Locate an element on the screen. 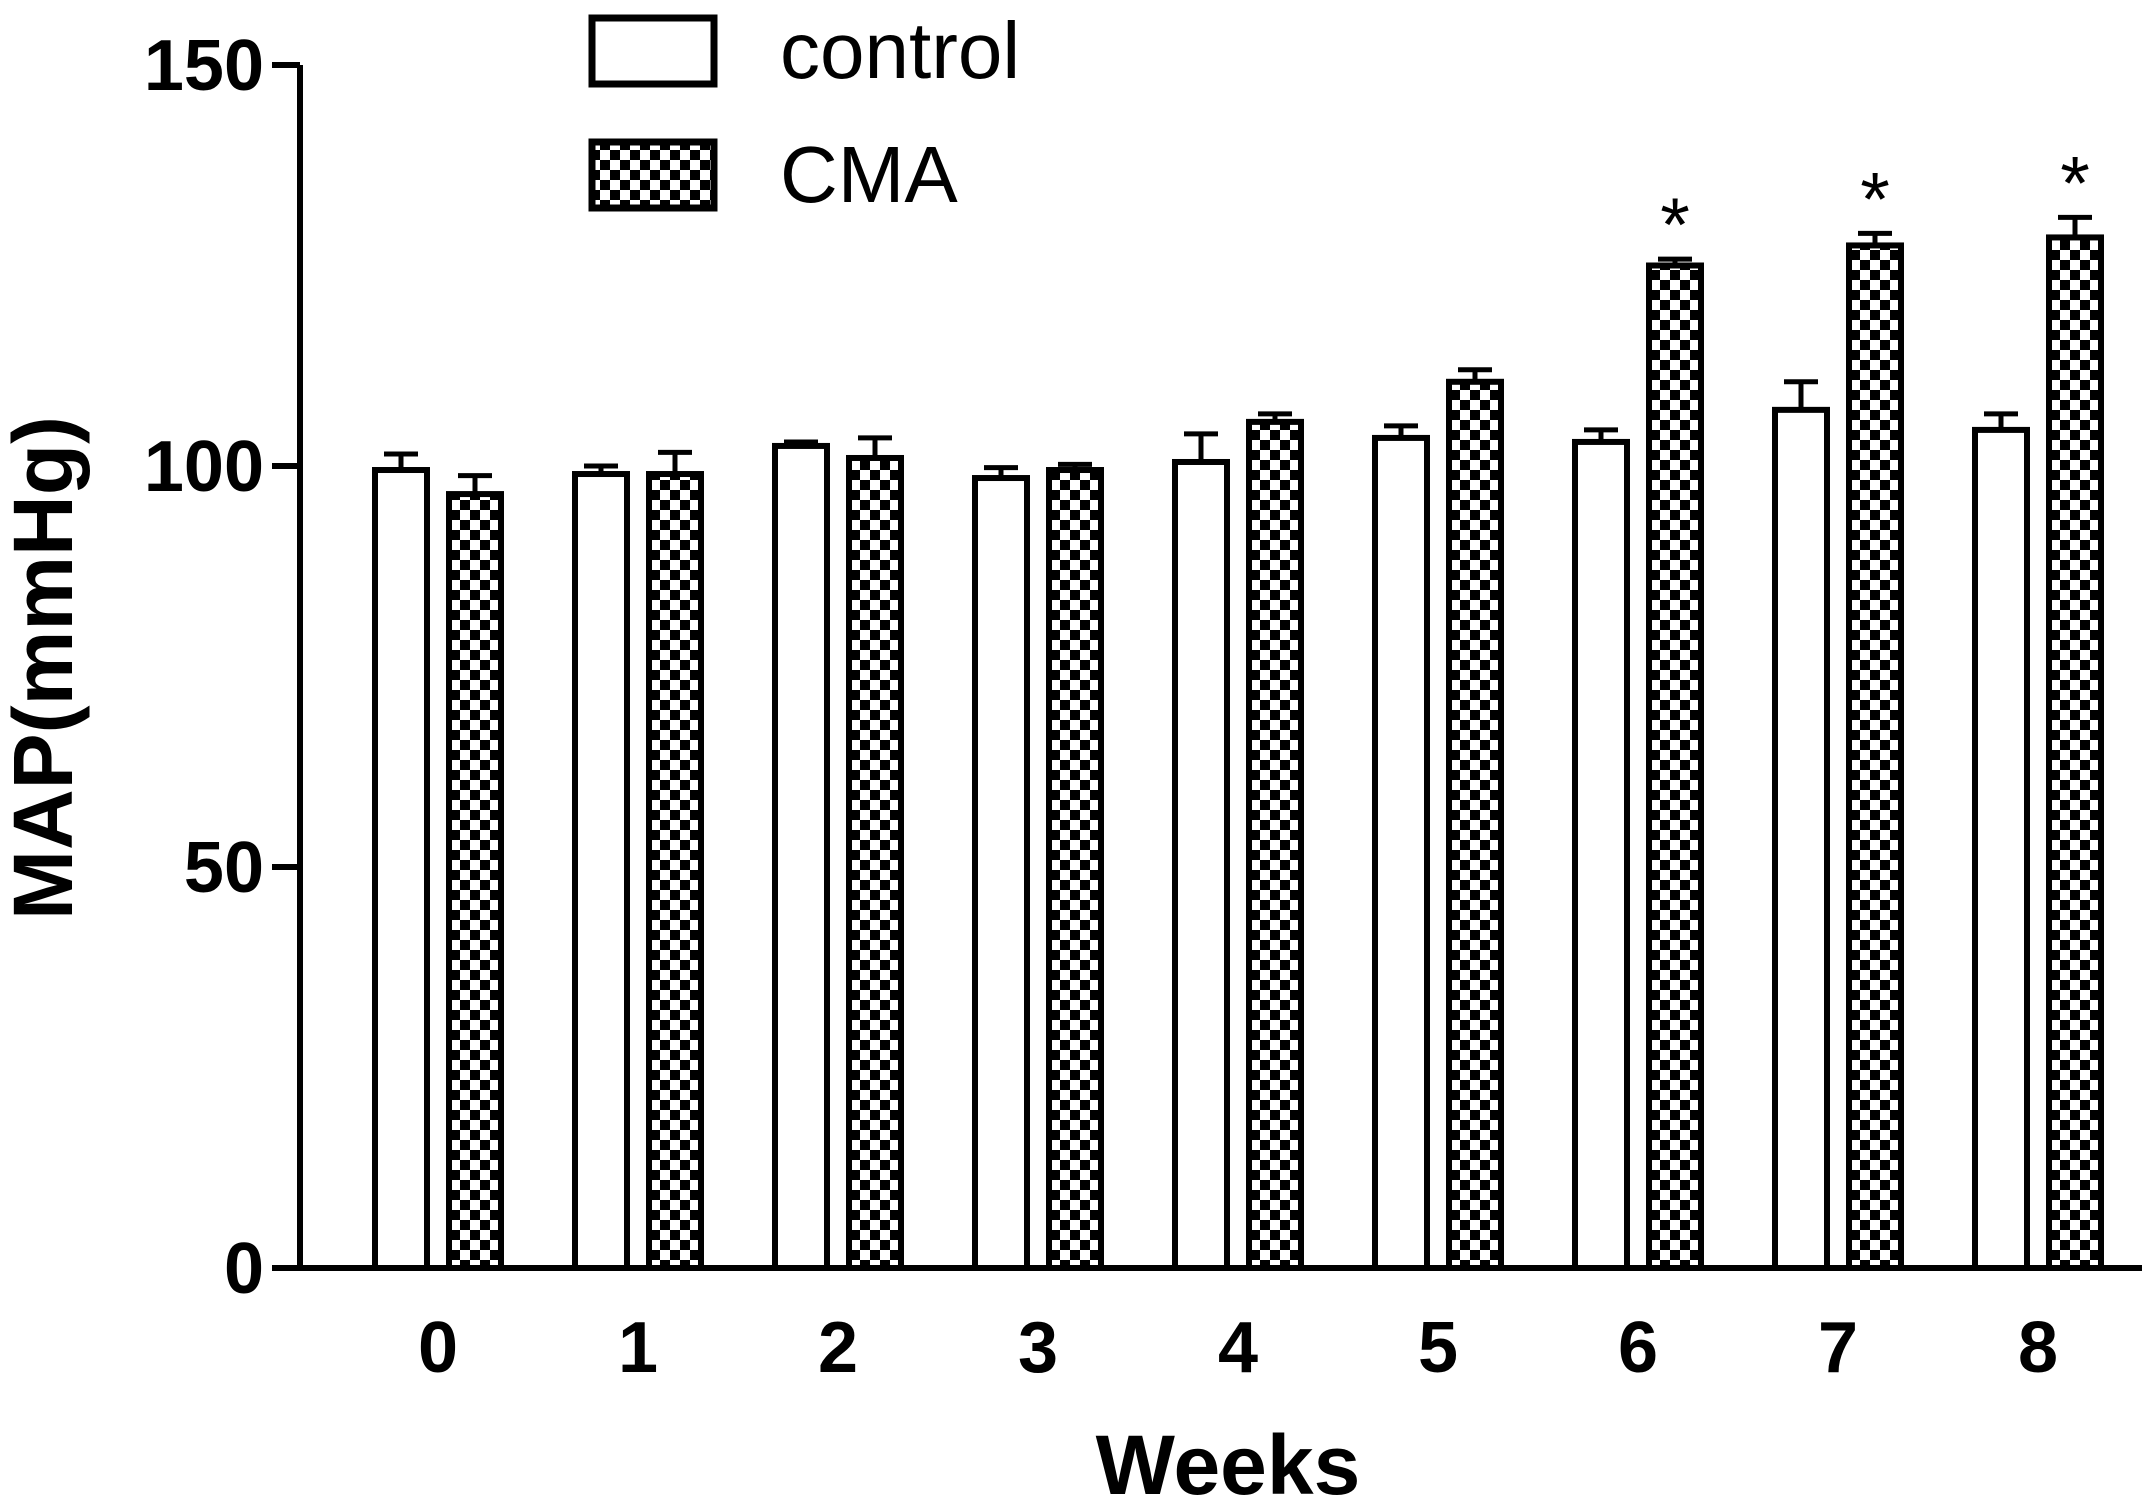  legend: control CMA is located at coordinates (804, 112).